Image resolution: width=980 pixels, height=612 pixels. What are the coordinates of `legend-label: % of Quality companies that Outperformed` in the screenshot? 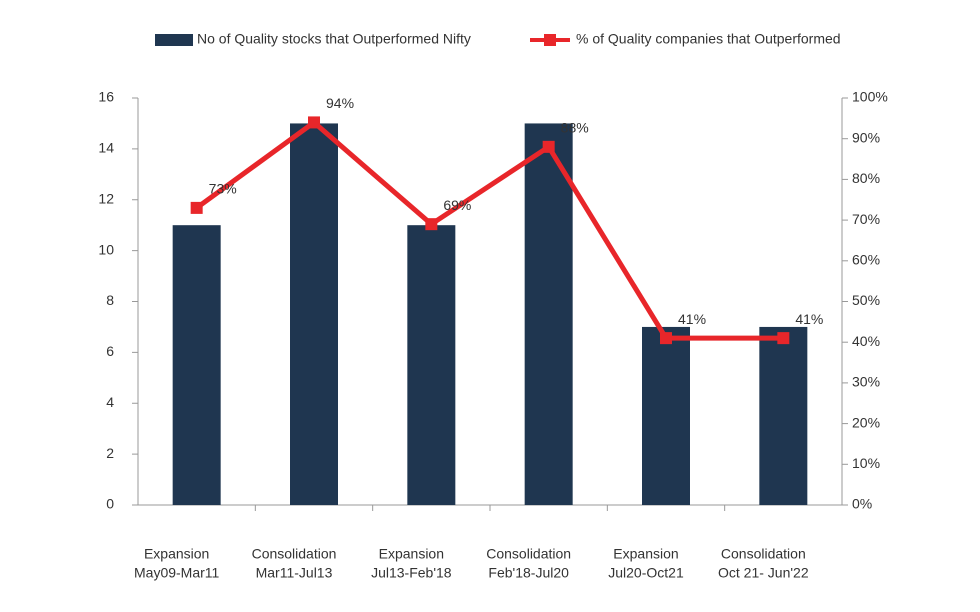 It's located at (708, 39).